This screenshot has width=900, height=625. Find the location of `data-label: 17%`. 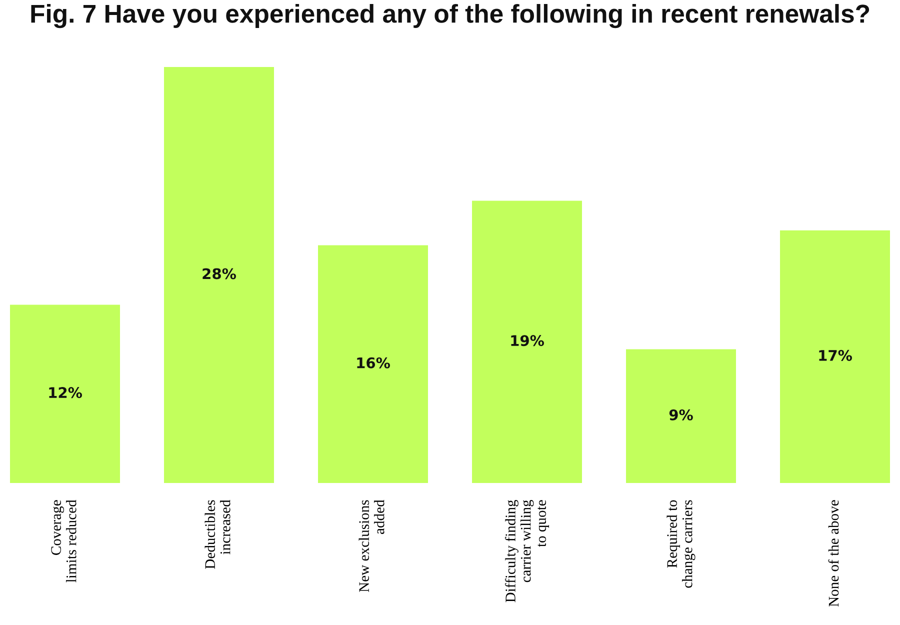

data-label: 17% is located at coordinates (835, 355).